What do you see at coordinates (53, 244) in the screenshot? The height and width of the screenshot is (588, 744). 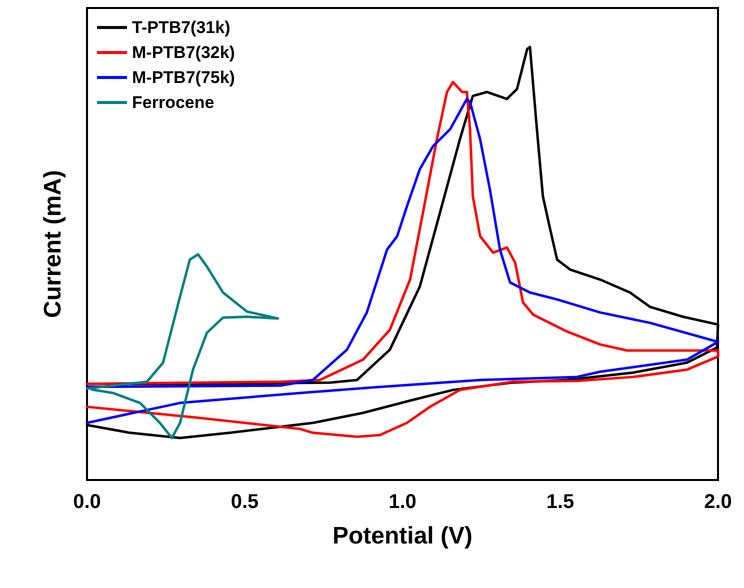 I see `y-axis-title: Current (mA)` at bounding box center [53, 244].